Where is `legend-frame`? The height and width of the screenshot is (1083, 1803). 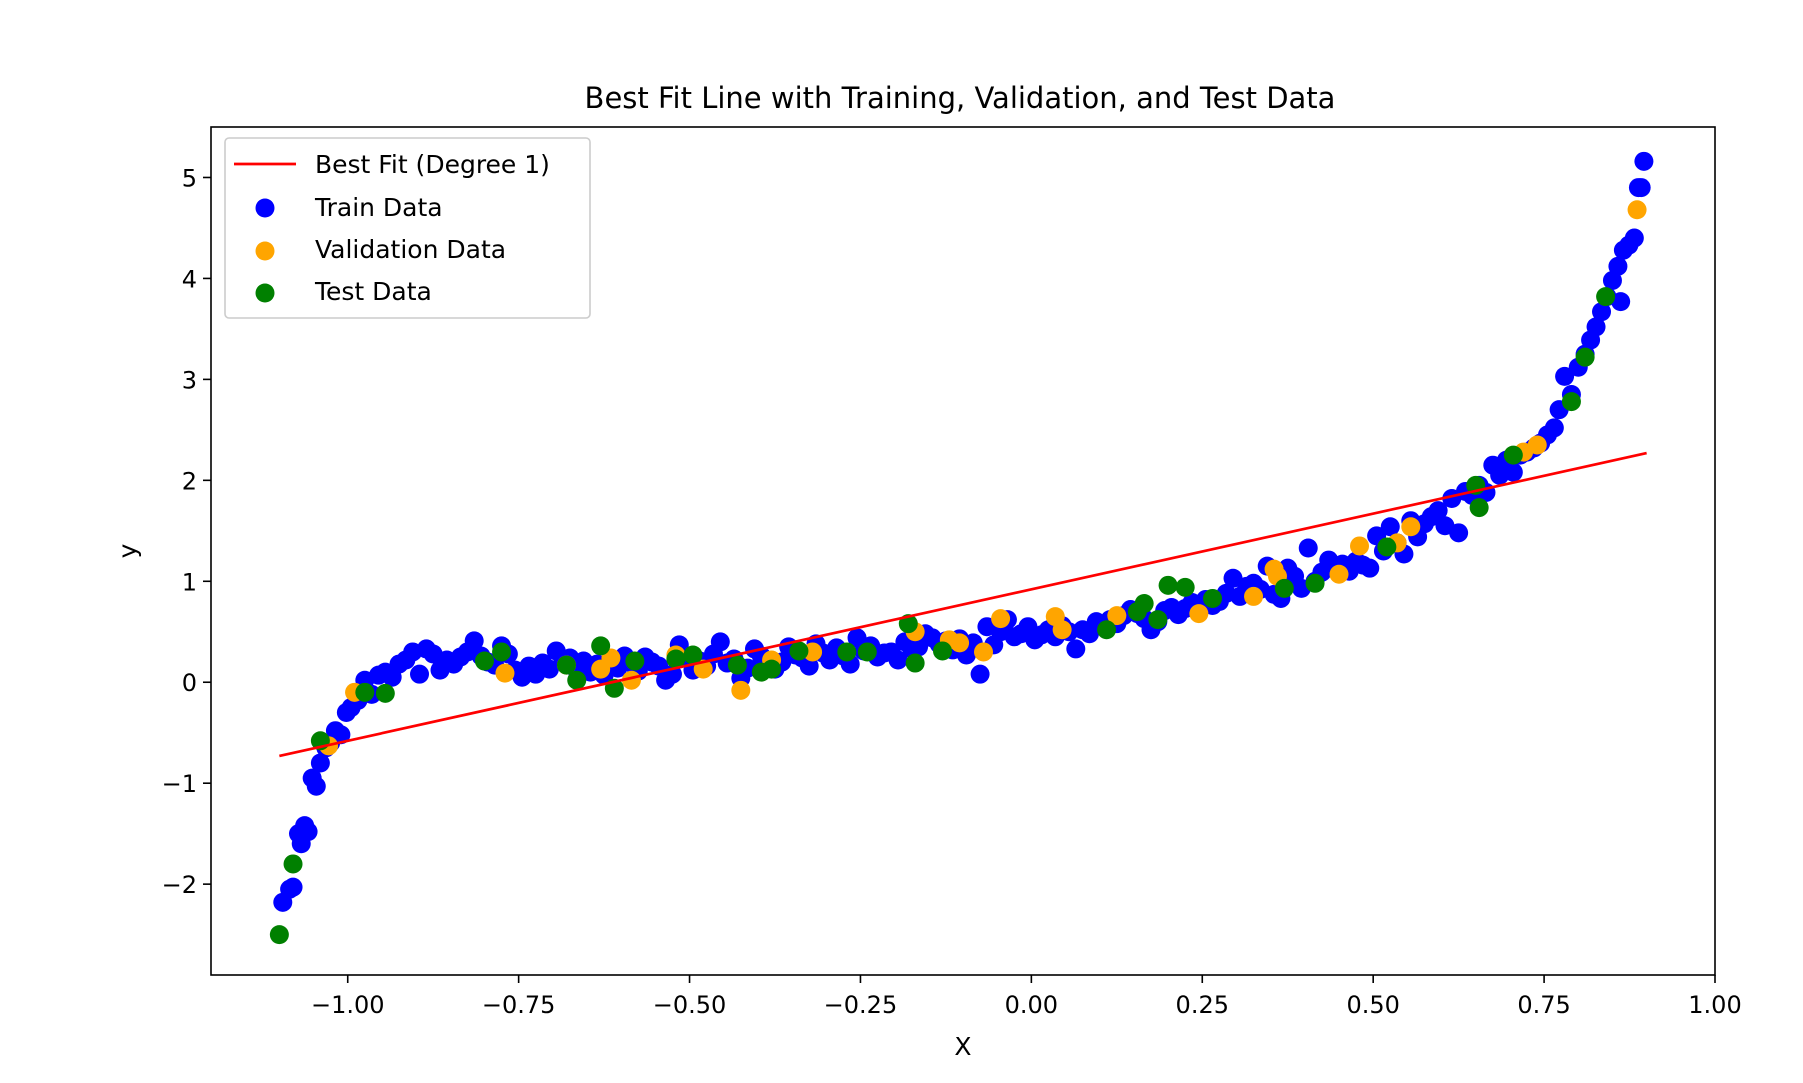
legend-frame is located at coordinates (407, 228).